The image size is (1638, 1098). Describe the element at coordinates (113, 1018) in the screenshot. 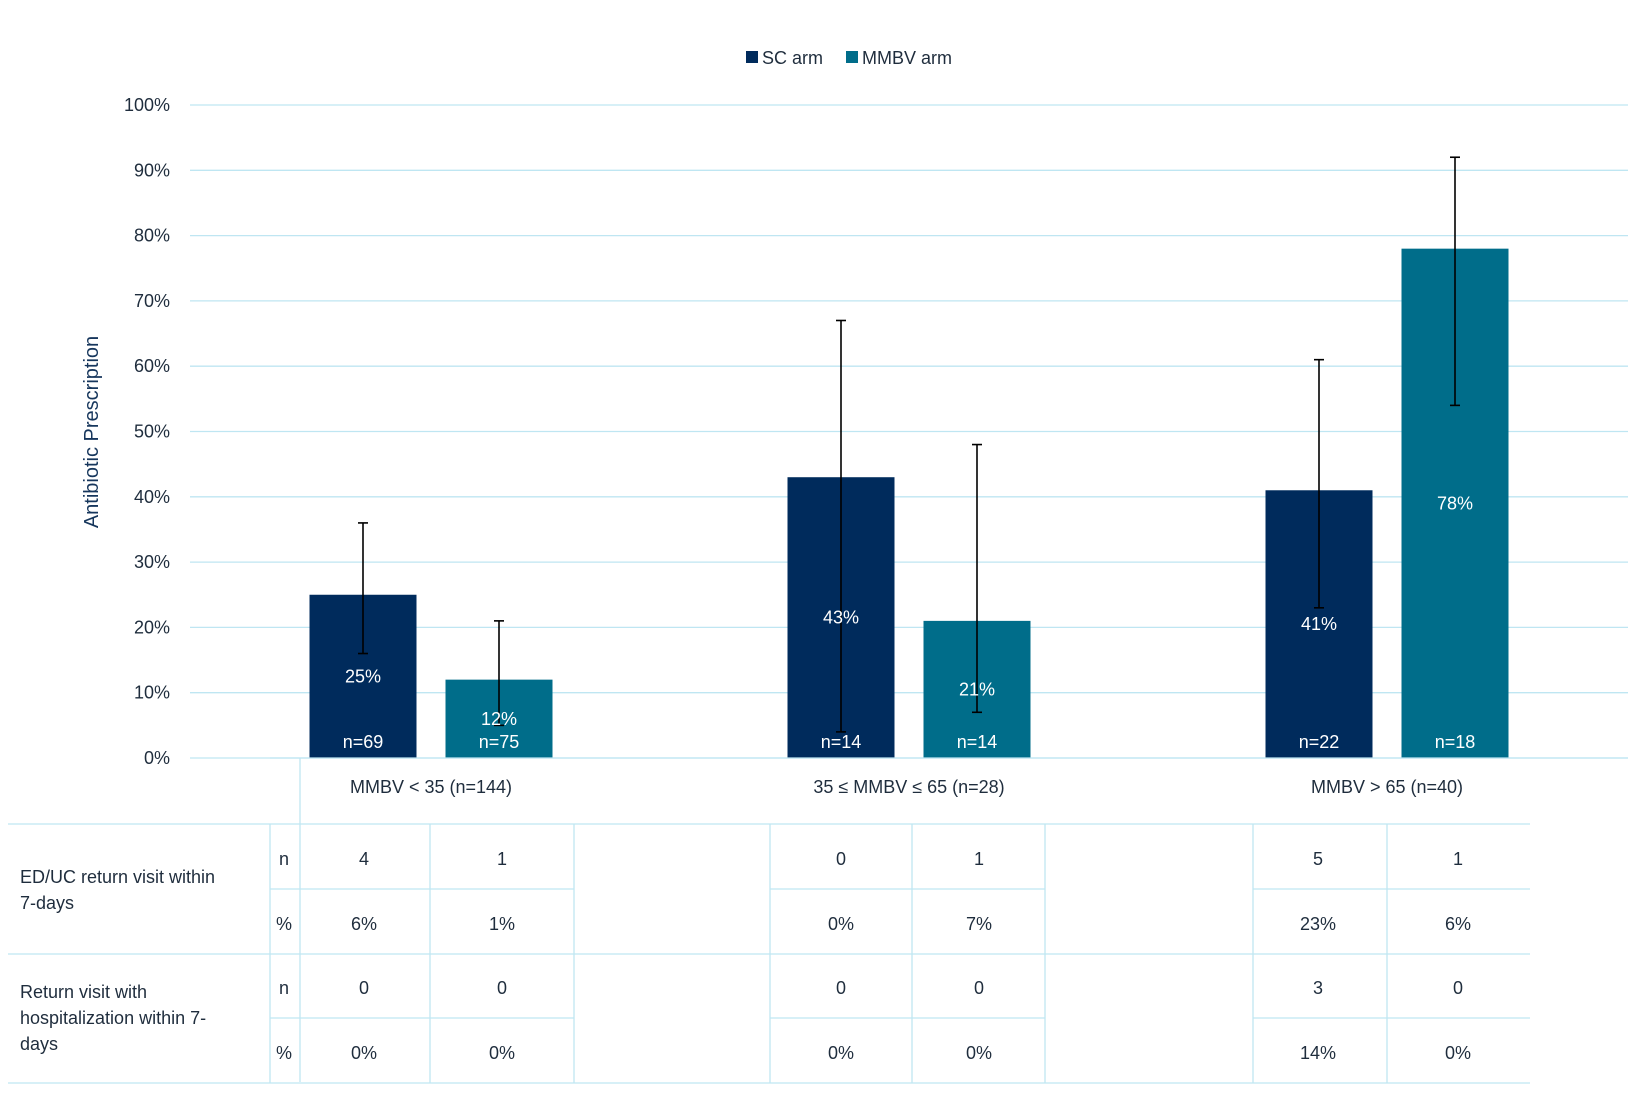

I see `row-group-label: hospitalization within 7-` at that location.